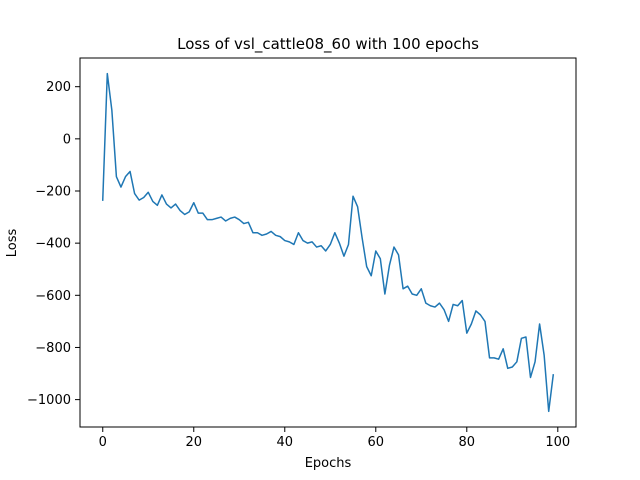 This screenshot has height=480, width=640. What do you see at coordinates (334, 438) in the screenshot?
I see `x-axis: 0 20 40 60 80 100` at bounding box center [334, 438].